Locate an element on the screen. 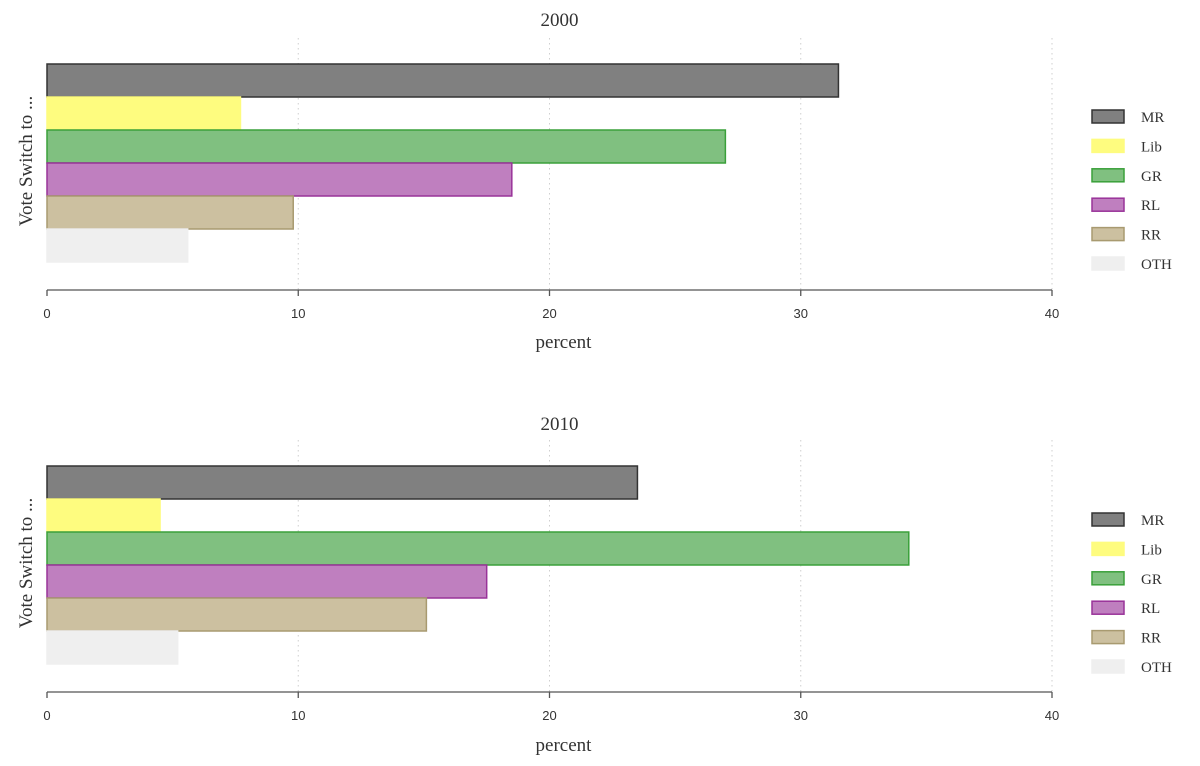 Image resolution: width=1200 pixels, height=766 pixels. chart-title: 2010 is located at coordinates (560, 424).